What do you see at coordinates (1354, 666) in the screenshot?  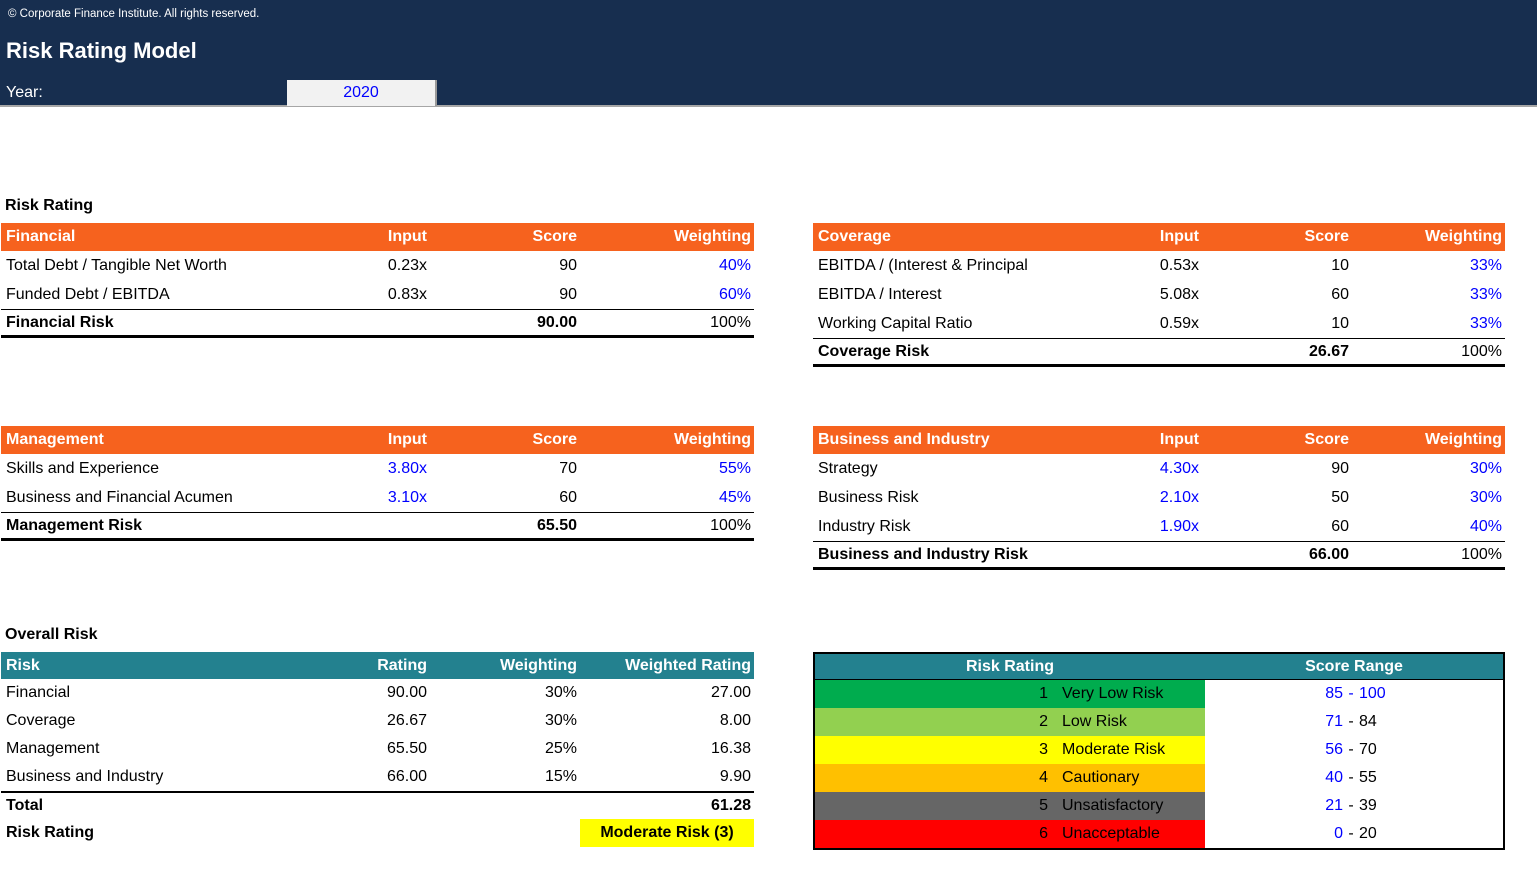 I see `legend-header-score-range: Score Range` at bounding box center [1354, 666].